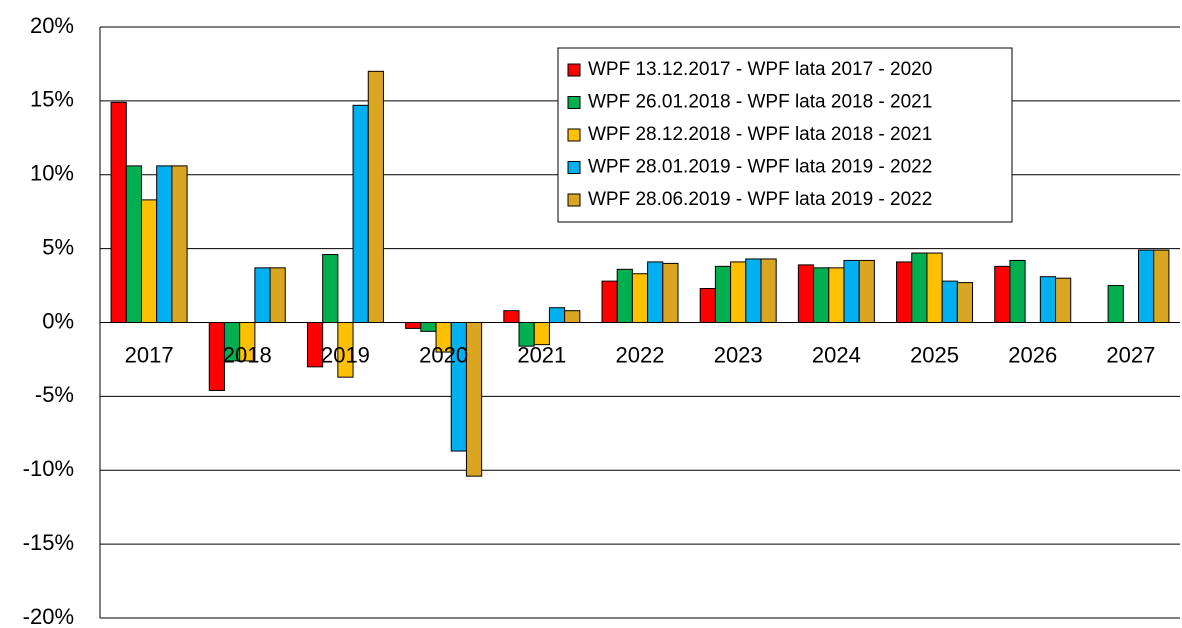  Describe the element at coordinates (760, 199) in the screenshot. I see `legend-label: WPF 28.06.2019 - WPF lata 2019 - 2022` at that location.